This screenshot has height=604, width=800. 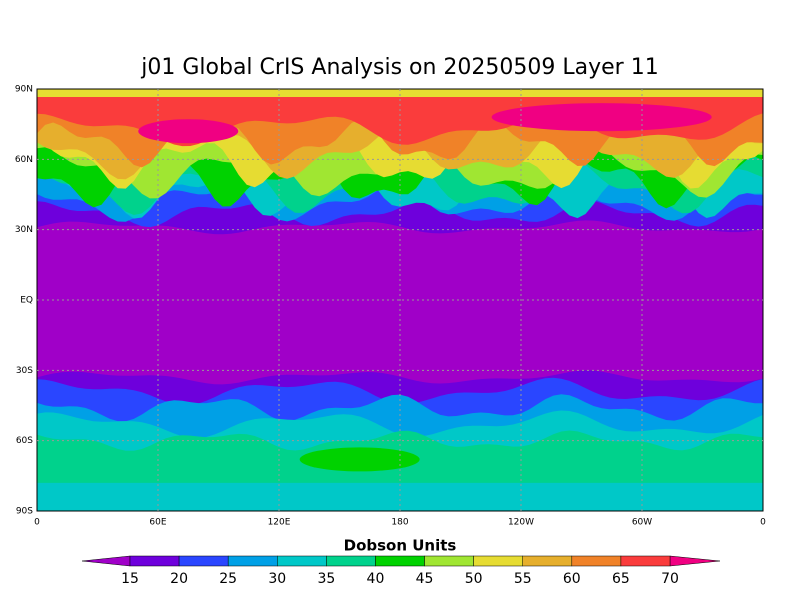 I want to click on lat-label: 60S, so click(x=24, y=441).